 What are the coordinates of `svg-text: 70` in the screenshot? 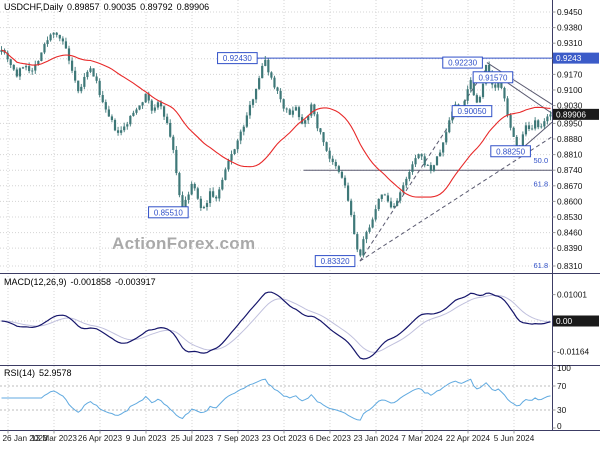 It's located at (562, 386).